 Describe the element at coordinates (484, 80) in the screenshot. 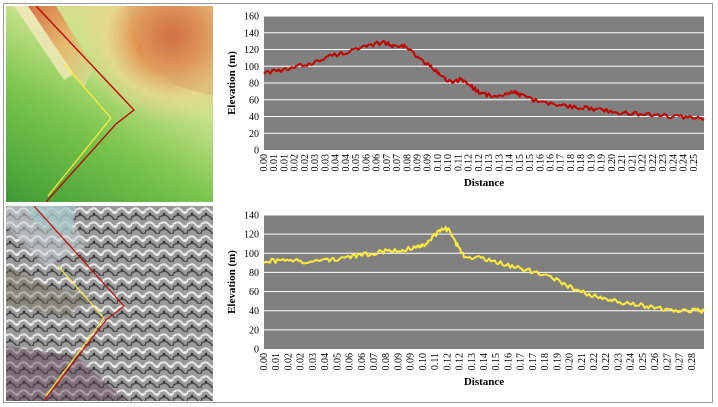

I see `elevation-series-line-red` at that location.